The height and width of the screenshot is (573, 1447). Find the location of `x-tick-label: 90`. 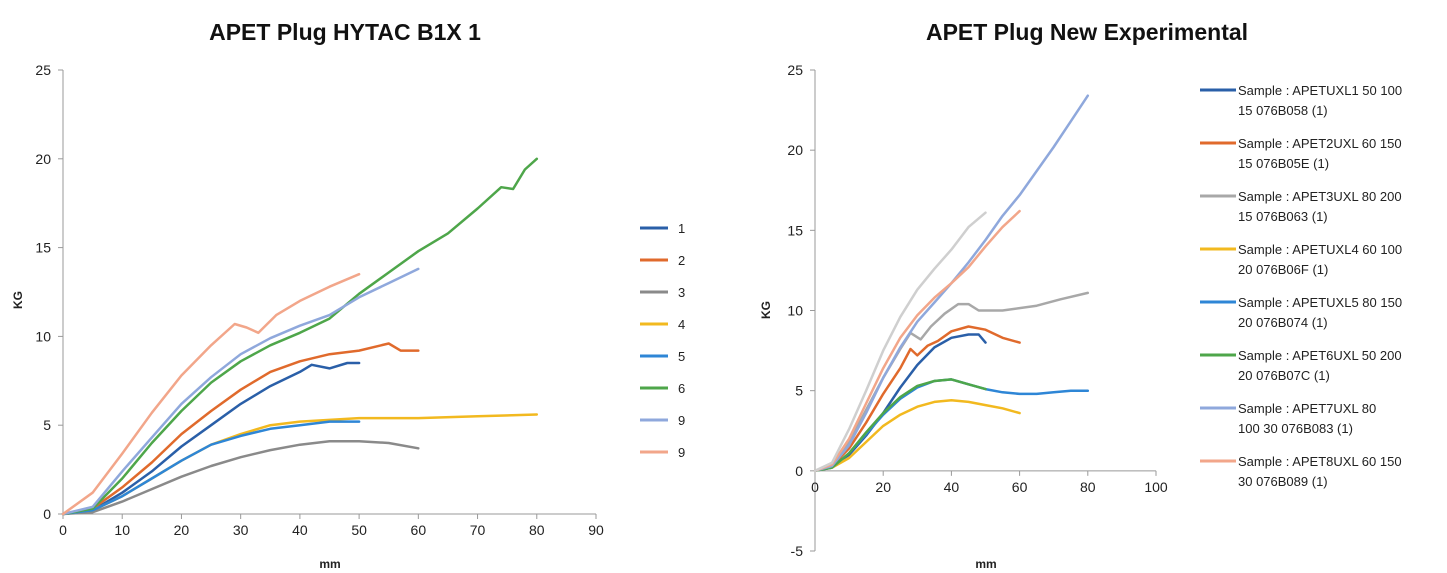

x-tick-label: 90 is located at coordinates (596, 530).